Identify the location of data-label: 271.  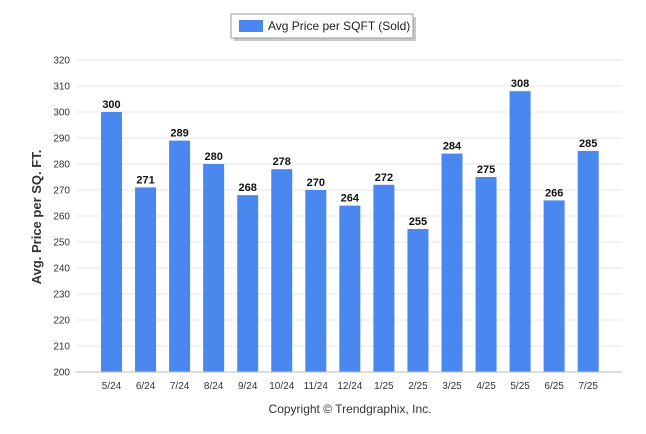
(145, 180).